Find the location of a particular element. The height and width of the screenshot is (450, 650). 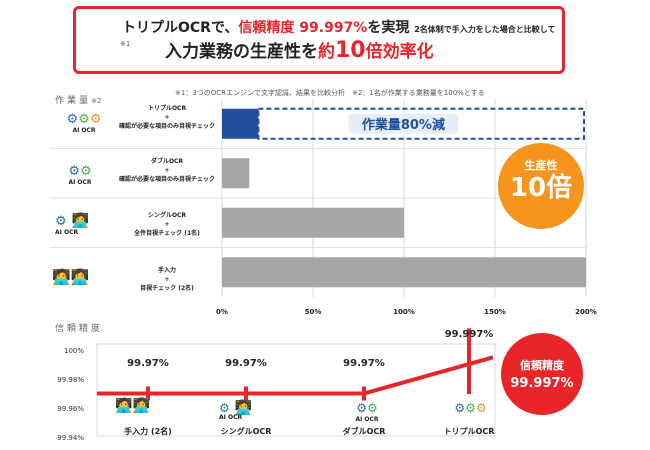

row3-icon-group: ⚙ 👩‍💻 AI OCR is located at coordinates (85, 223).